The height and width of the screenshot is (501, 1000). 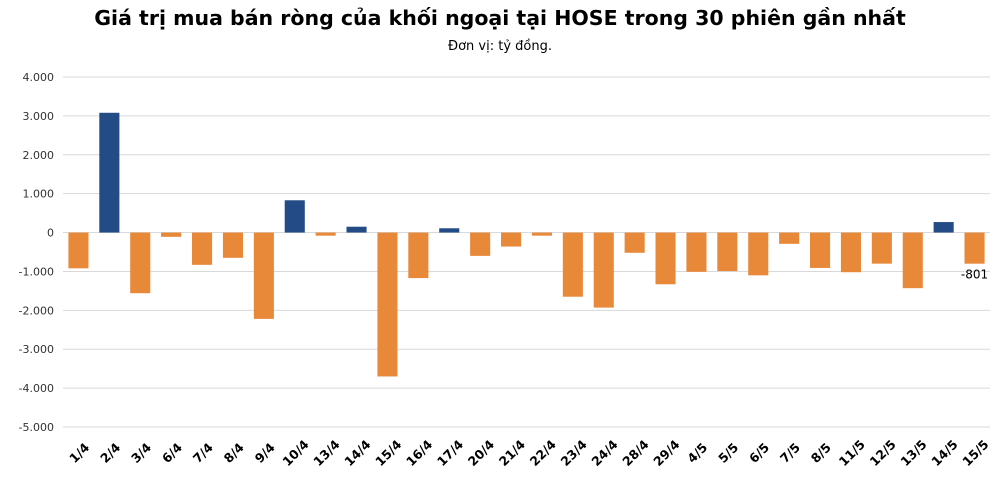 What do you see at coordinates (110, 453) in the screenshot?
I see `x-tick-label: 2/4` at bounding box center [110, 453].